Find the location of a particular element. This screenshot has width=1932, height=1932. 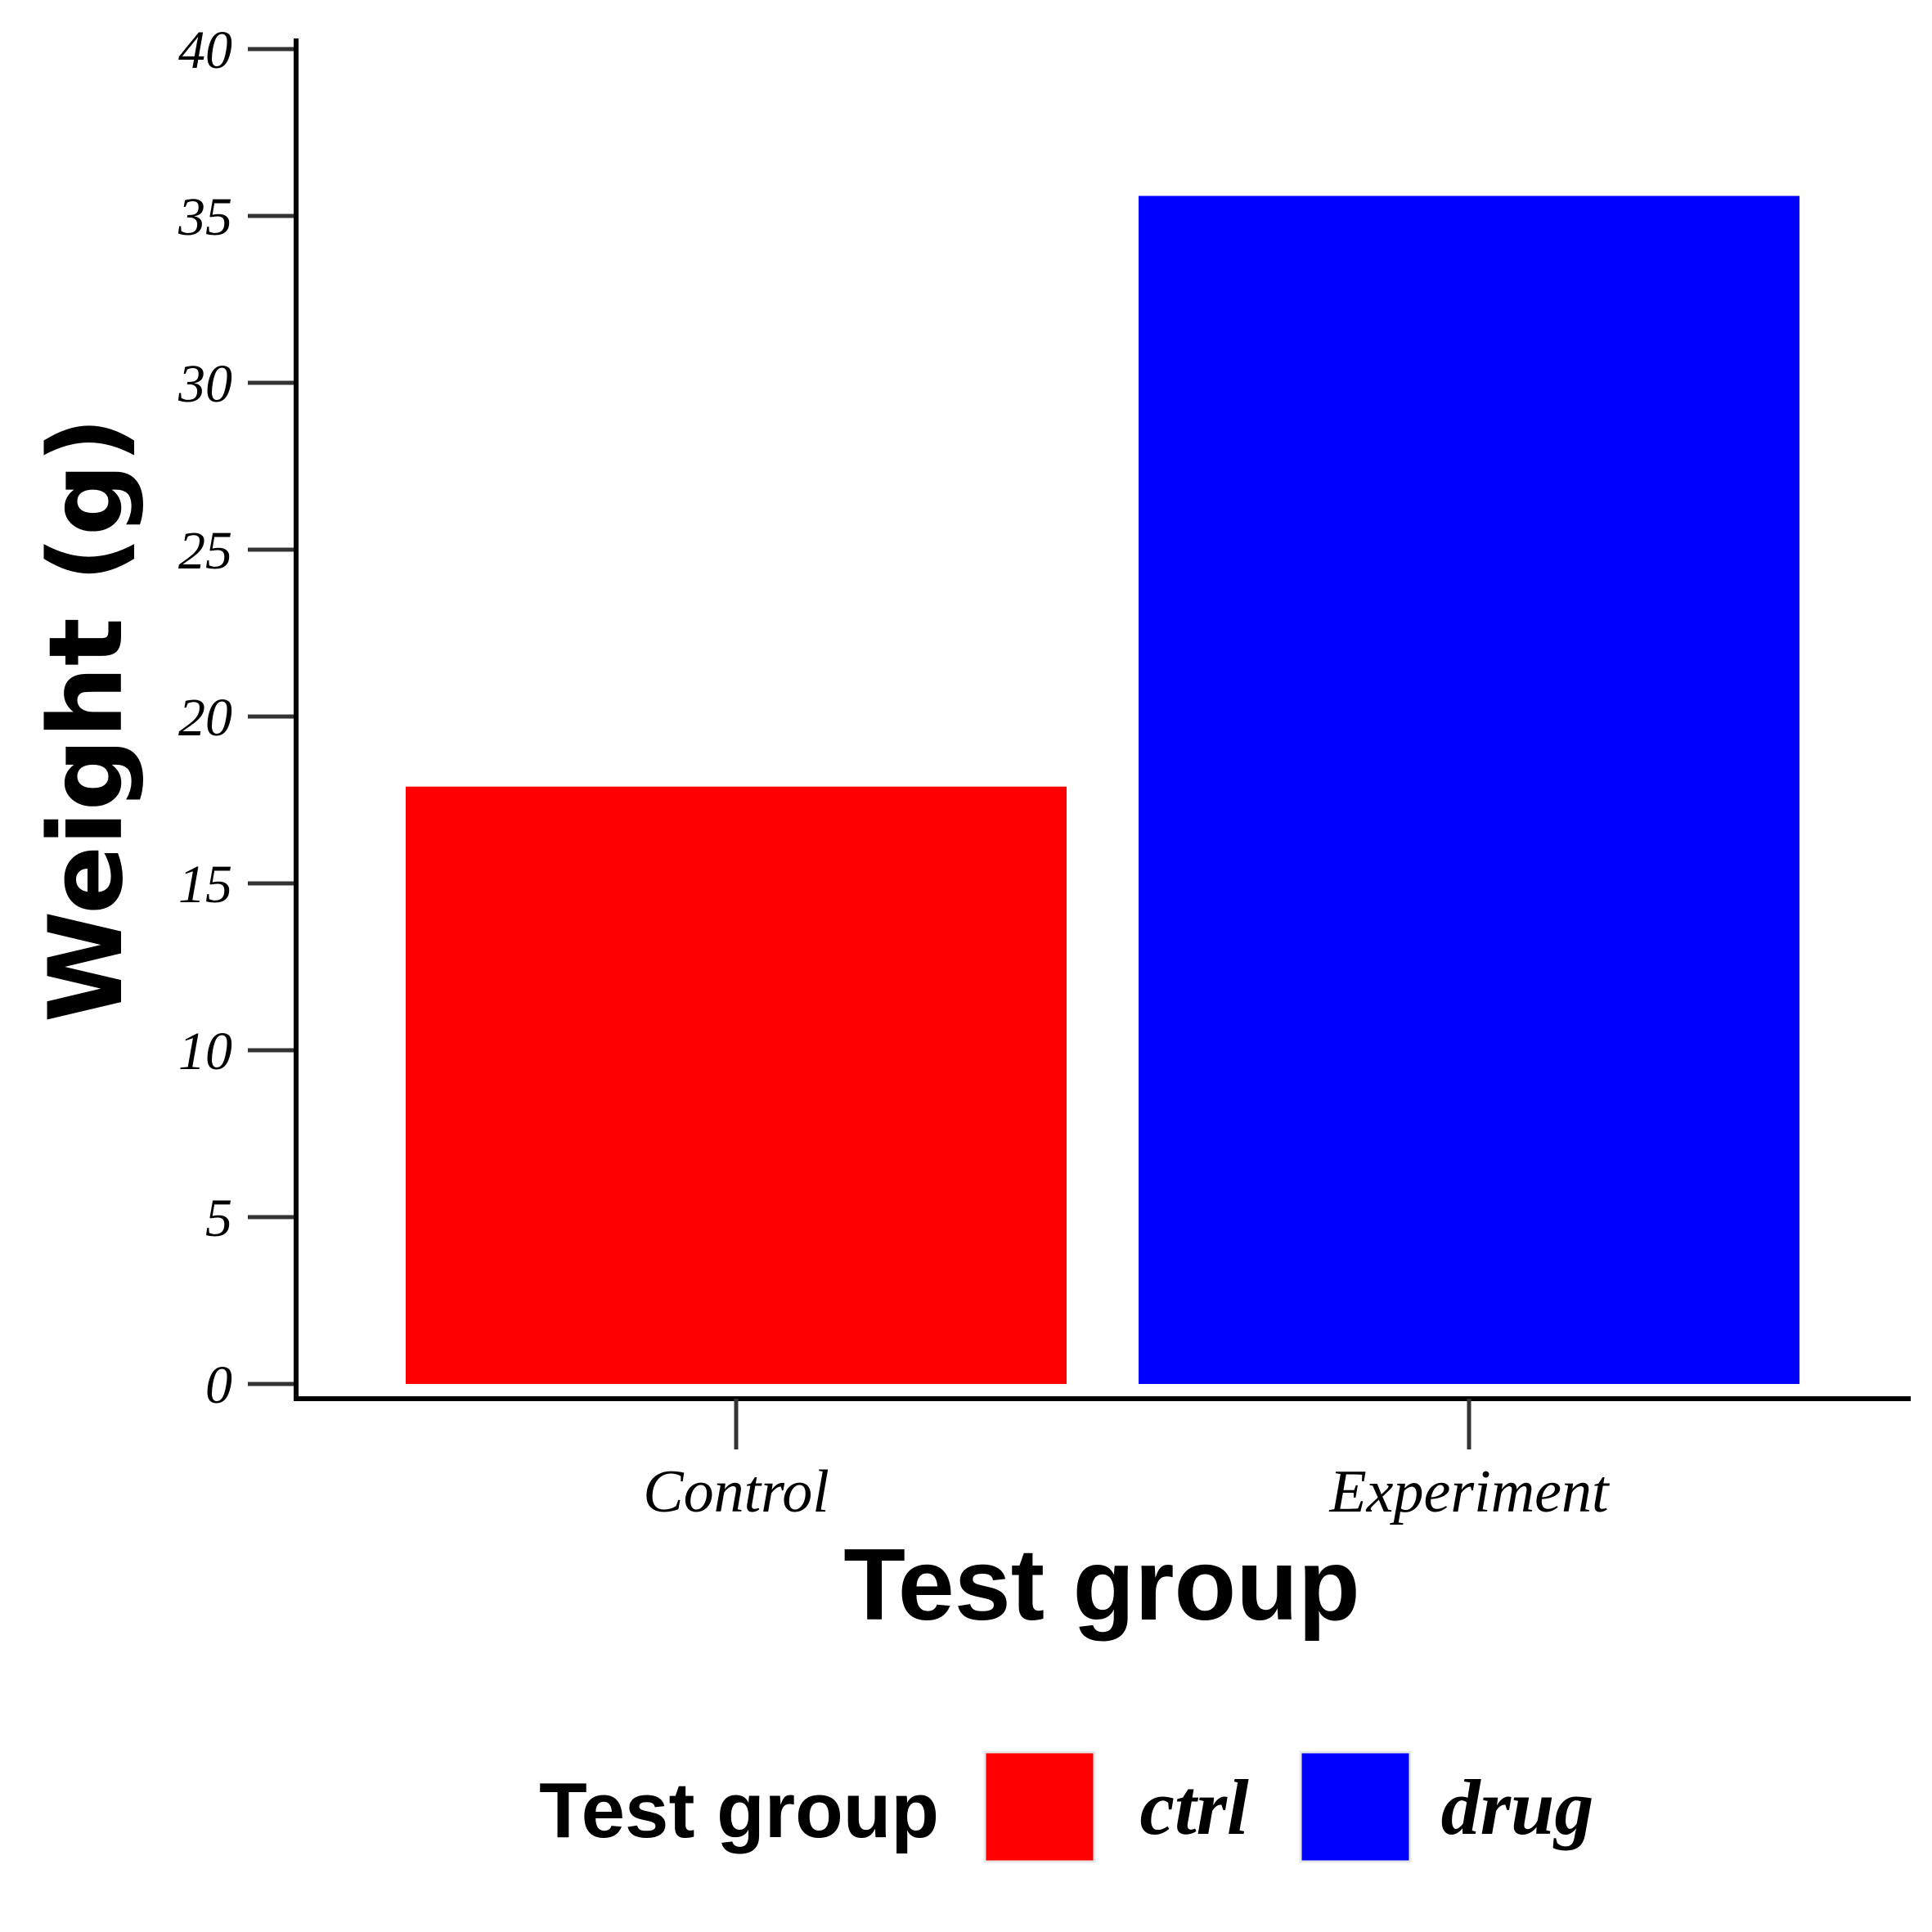

y-tick-label: 25 is located at coordinates (205, 551).